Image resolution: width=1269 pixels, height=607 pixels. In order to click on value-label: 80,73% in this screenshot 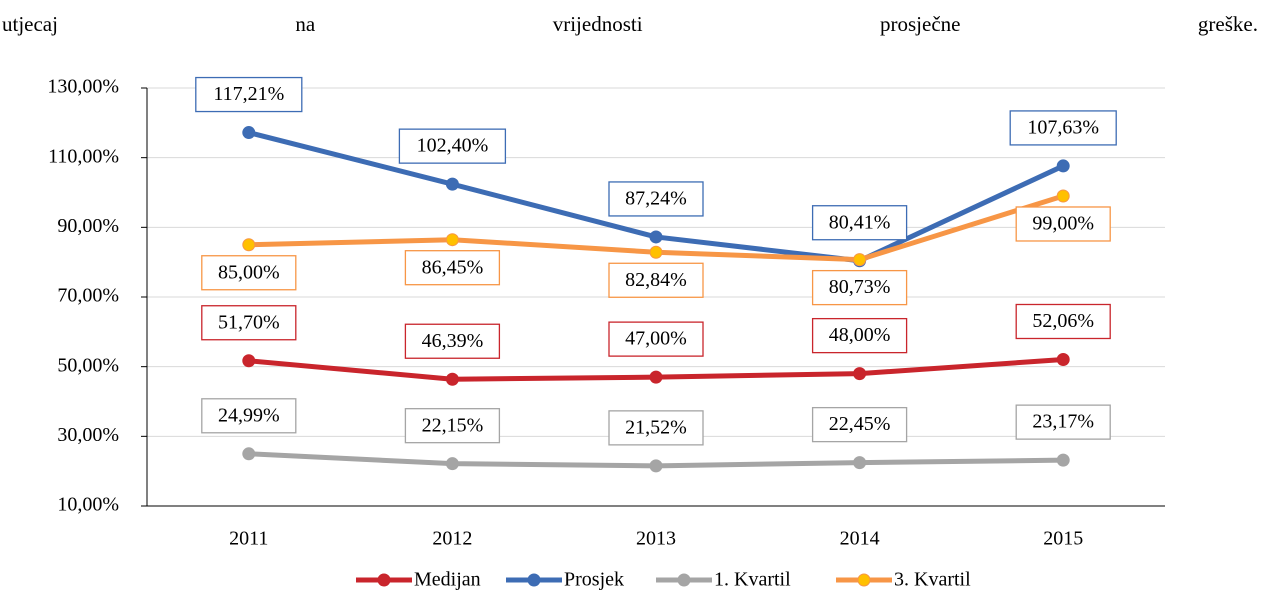, I will do `click(860, 287)`.